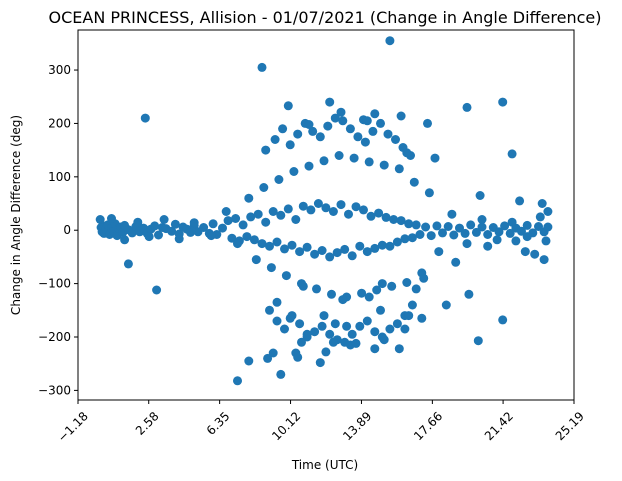 This screenshot has height=481, width=622. What do you see at coordinates (16, 215) in the screenshot?
I see `y-axis-label: Change in Angle Difference (deg)` at bounding box center [16, 215].